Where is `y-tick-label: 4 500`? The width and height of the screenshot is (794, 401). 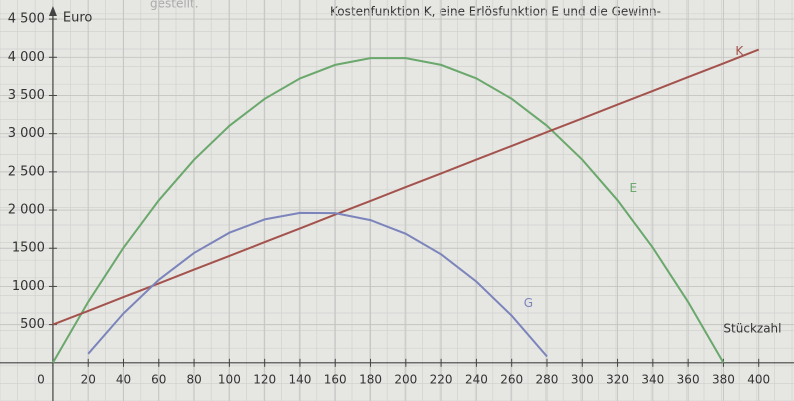
y-tick-label: 4 500 is located at coordinates (26, 19).